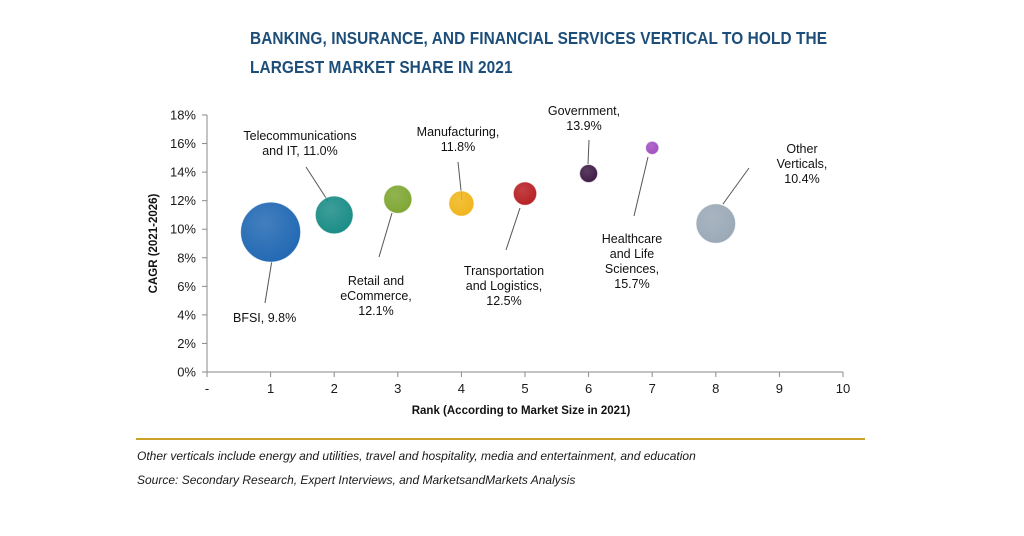  I want to click on y-tick-label: 10%, so click(183, 229).